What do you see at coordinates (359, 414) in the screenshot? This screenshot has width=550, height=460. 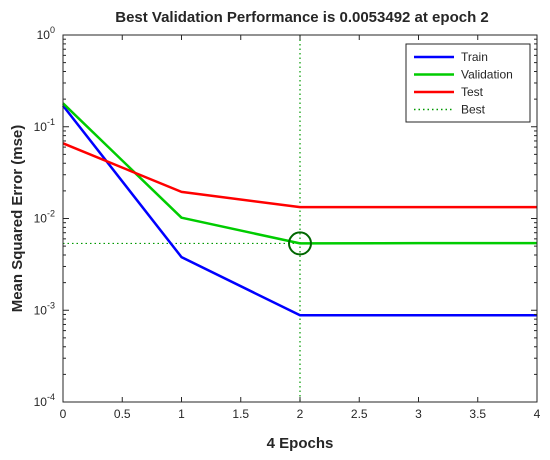 I see `x-tick-label: 2.5` at bounding box center [359, 414].